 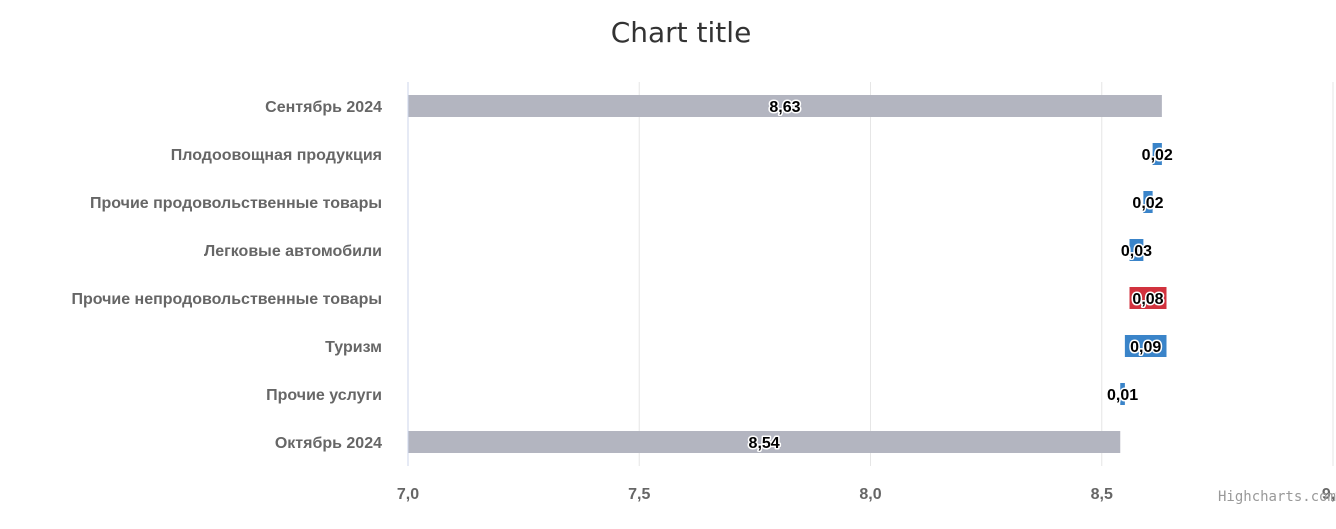 I want to click on category-label: Легковые автомобили, so click(x=293, y=251).